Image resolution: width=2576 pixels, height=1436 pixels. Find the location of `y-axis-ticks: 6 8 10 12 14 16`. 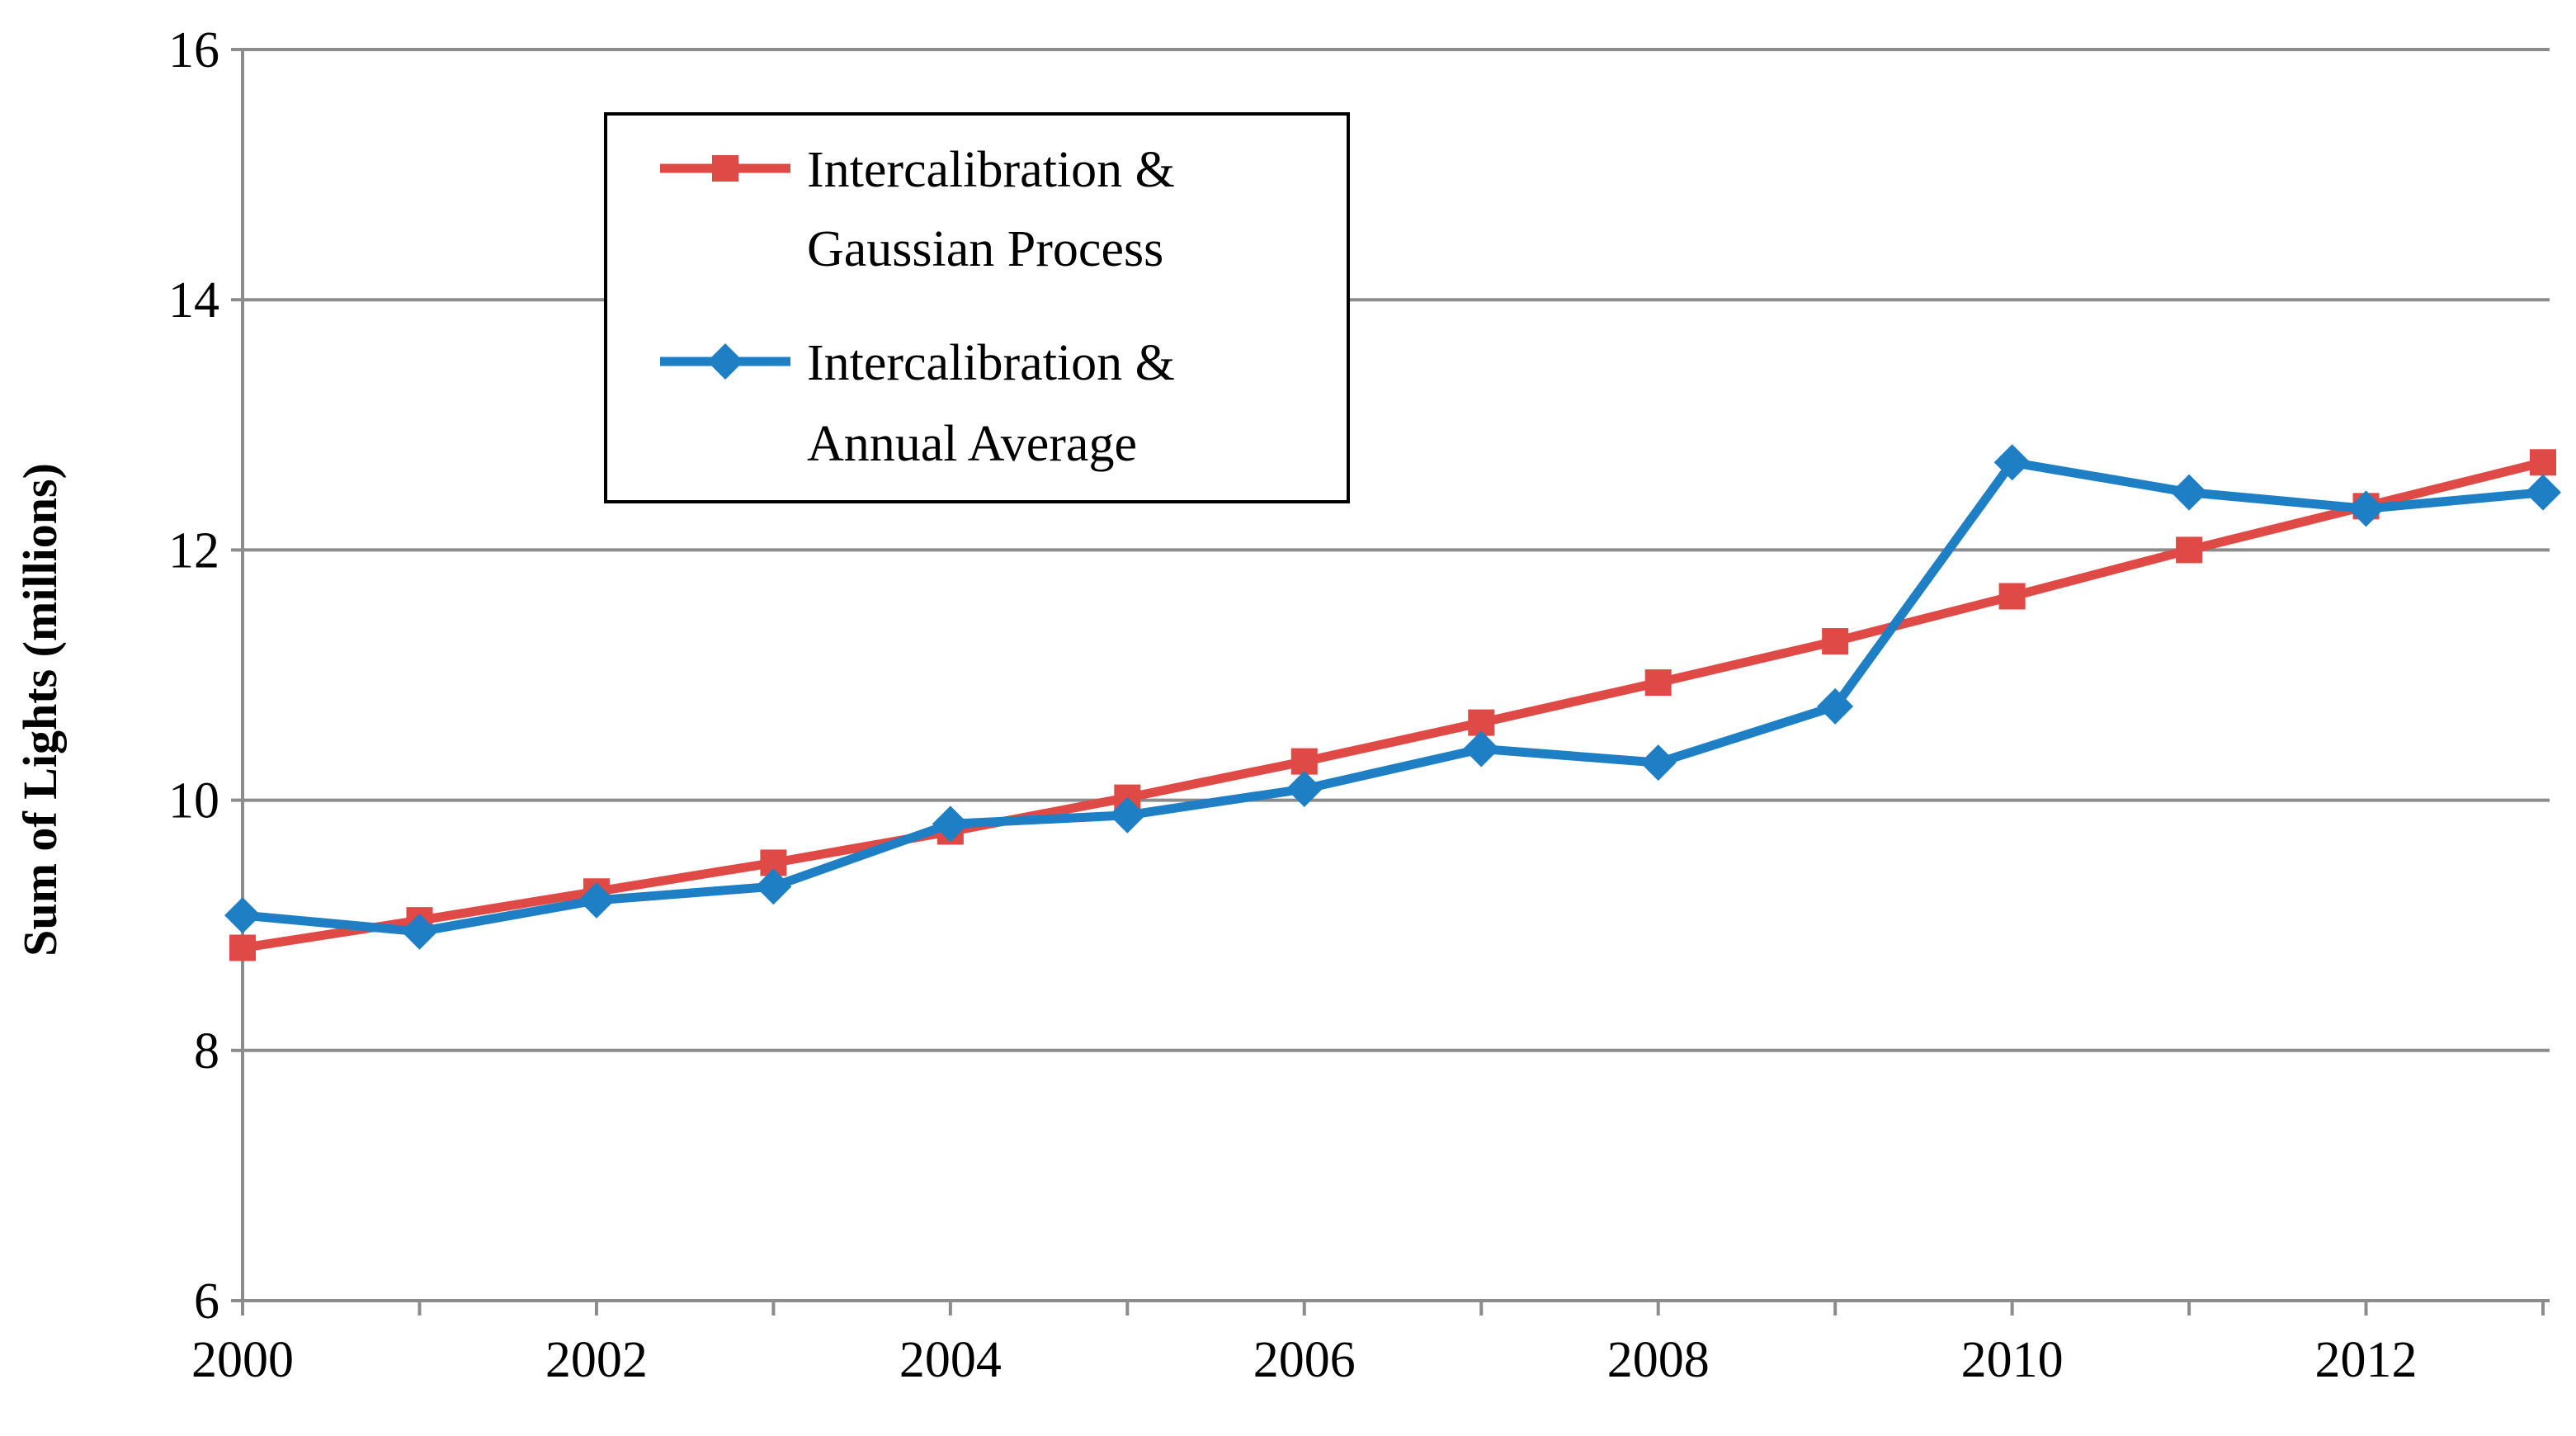

y-axis-ticks: 6 8 10 12 14 16 is located at coordinates (205, 676).